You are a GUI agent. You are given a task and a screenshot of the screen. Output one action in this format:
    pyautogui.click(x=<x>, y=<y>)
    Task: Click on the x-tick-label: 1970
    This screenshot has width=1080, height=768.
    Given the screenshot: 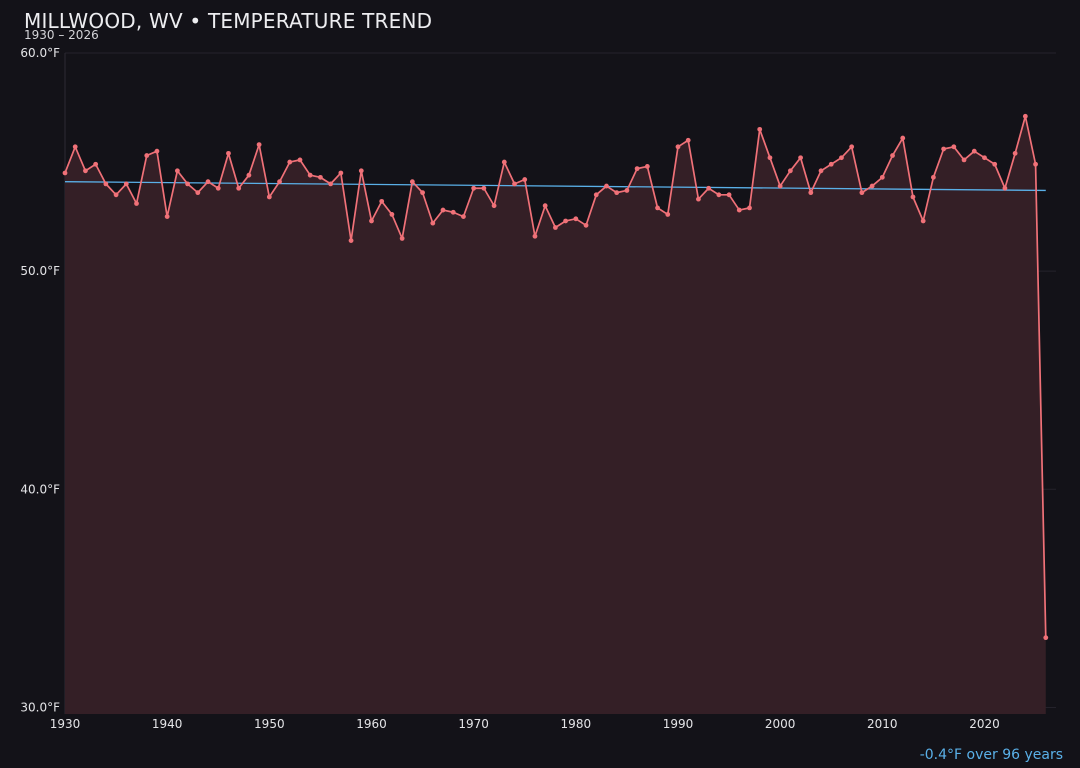 What is the action you would take?
    pyautogui.click(x=473, y=724)
    